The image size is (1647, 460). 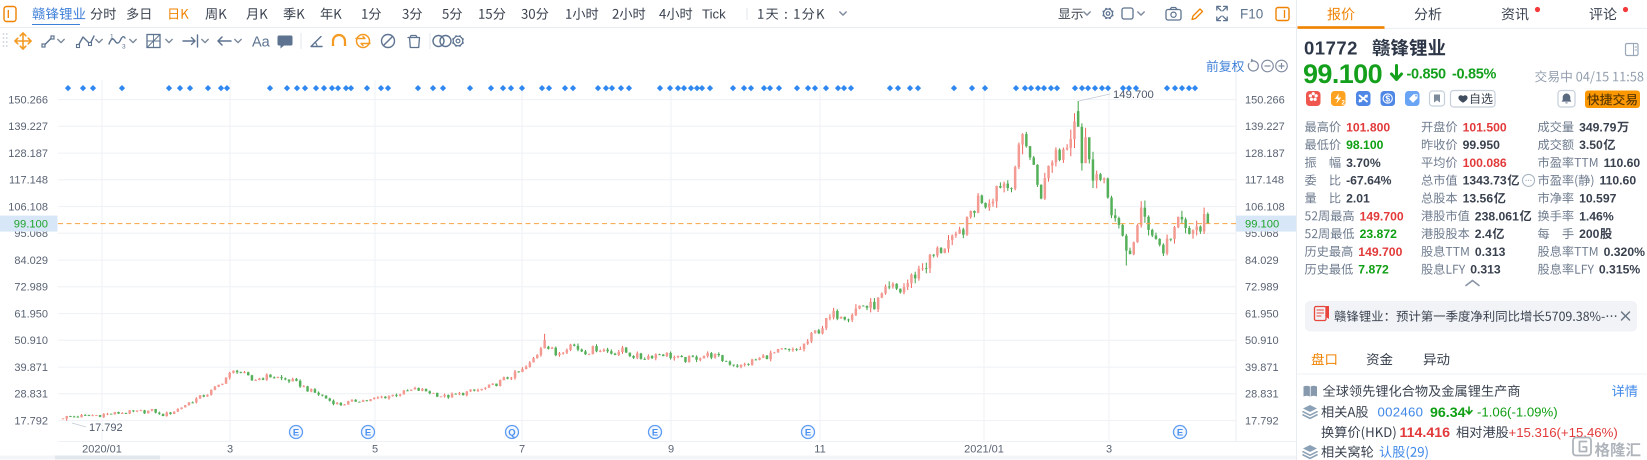 What do you see at coordinates (1589, 234) in the screenshot?
I see `svg-text: 200` at bounding box center [1589, 234].